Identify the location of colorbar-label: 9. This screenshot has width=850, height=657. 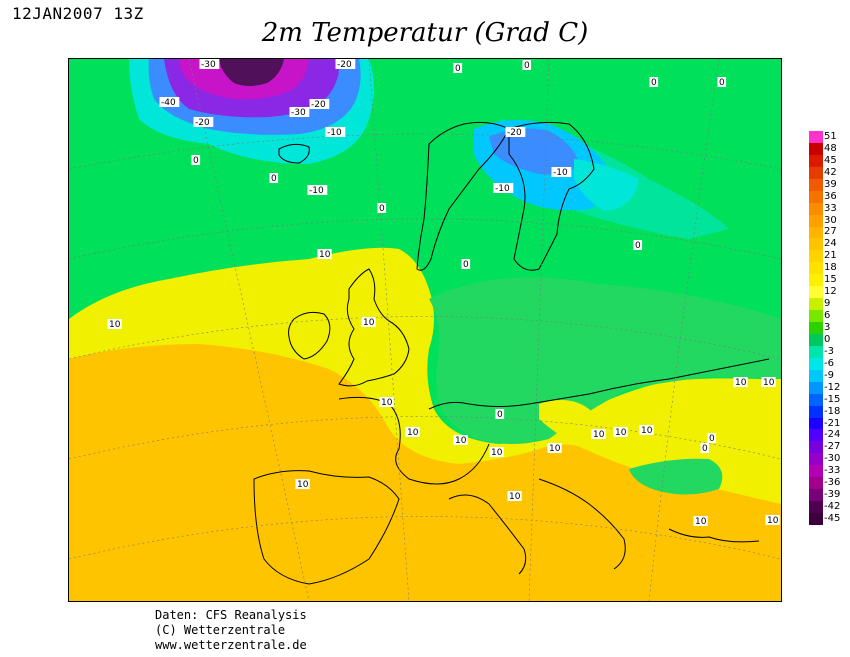
(827, 304).